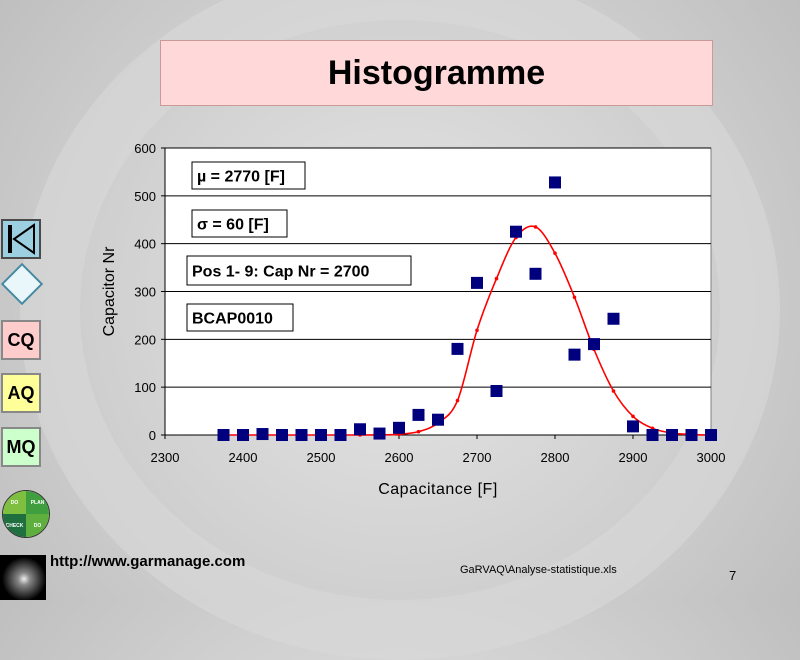  Describe the element at coordinates (438, 489) in the screenshot. I see `x-axis-label: Capacitance [F]` at that location.